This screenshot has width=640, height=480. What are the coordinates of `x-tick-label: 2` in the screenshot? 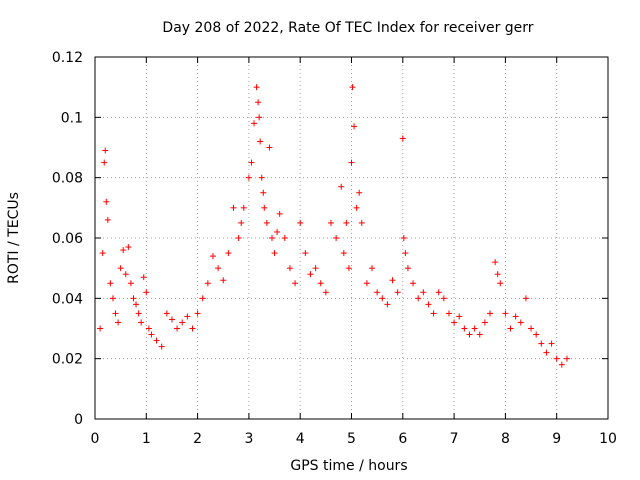 It's located at (197, 439).